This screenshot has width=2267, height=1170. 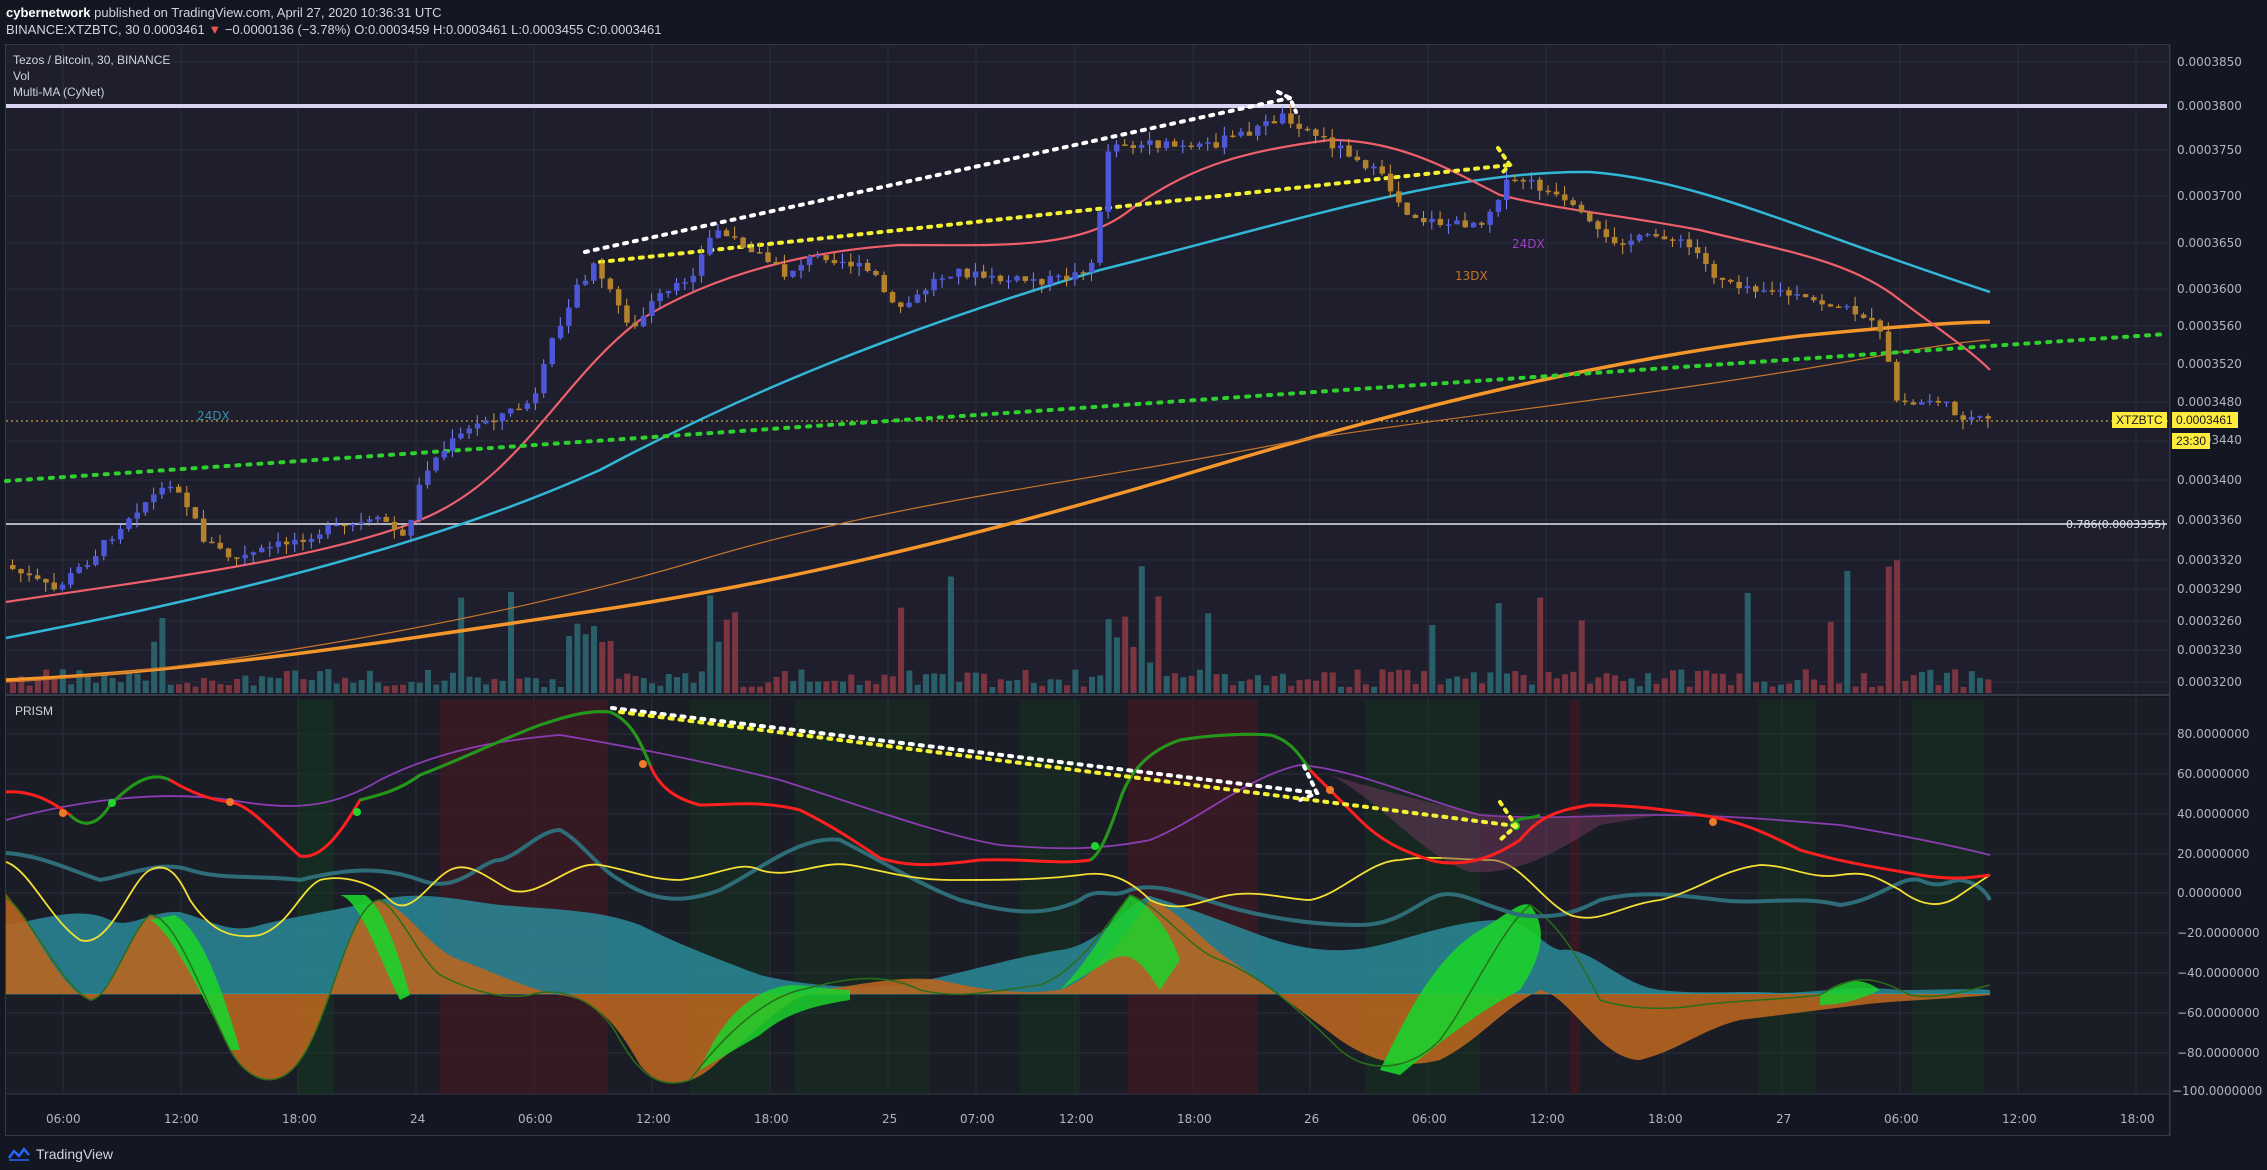 I want to click on tradingview-logo: TradingView, so click(x=60, y=1154).